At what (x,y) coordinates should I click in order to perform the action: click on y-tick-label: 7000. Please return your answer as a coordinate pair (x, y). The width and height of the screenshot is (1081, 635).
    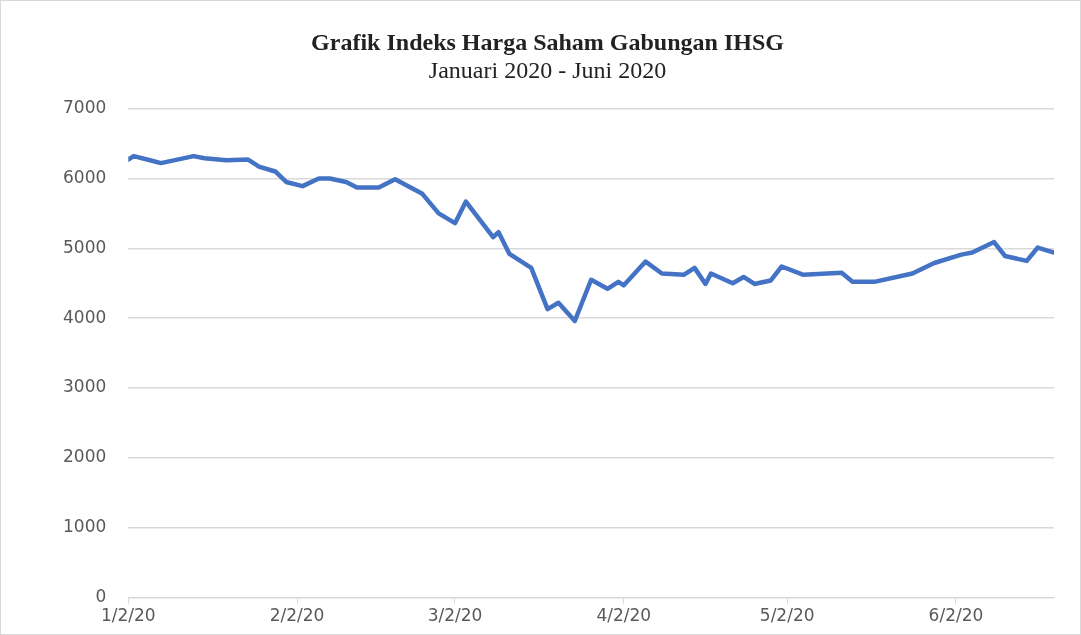
    Looking at the image, I should click on (85, 107).